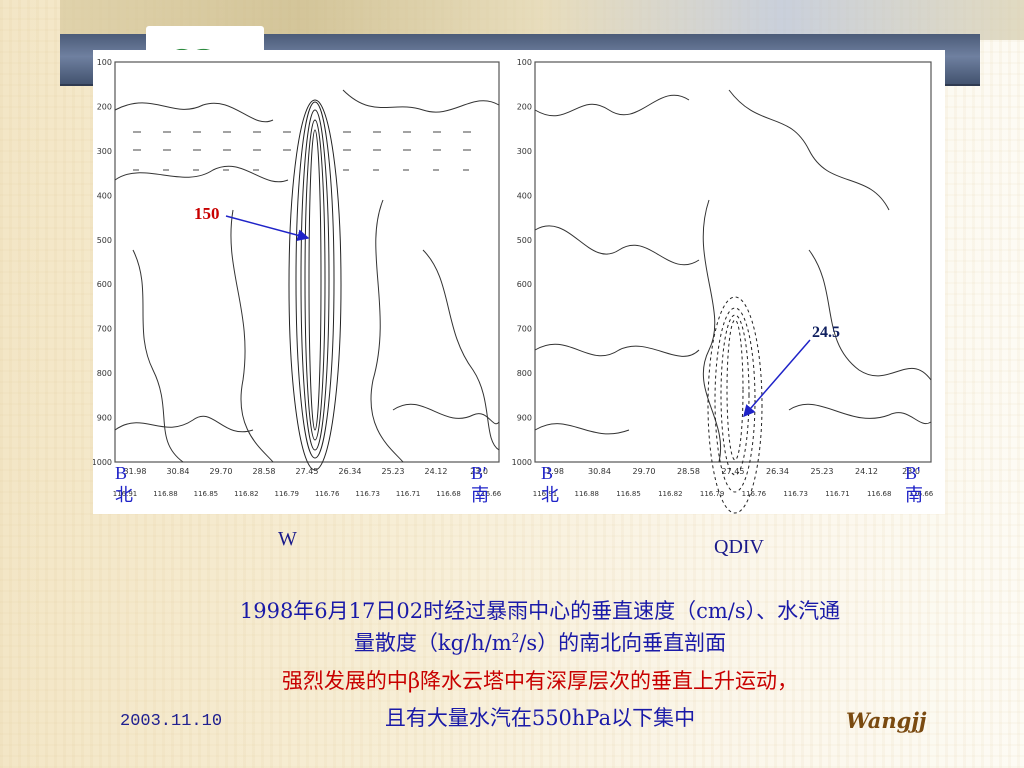  Describe the element at coordinates (267, 228) in the screenshot. I see `left-annotation-arrow` at that location.